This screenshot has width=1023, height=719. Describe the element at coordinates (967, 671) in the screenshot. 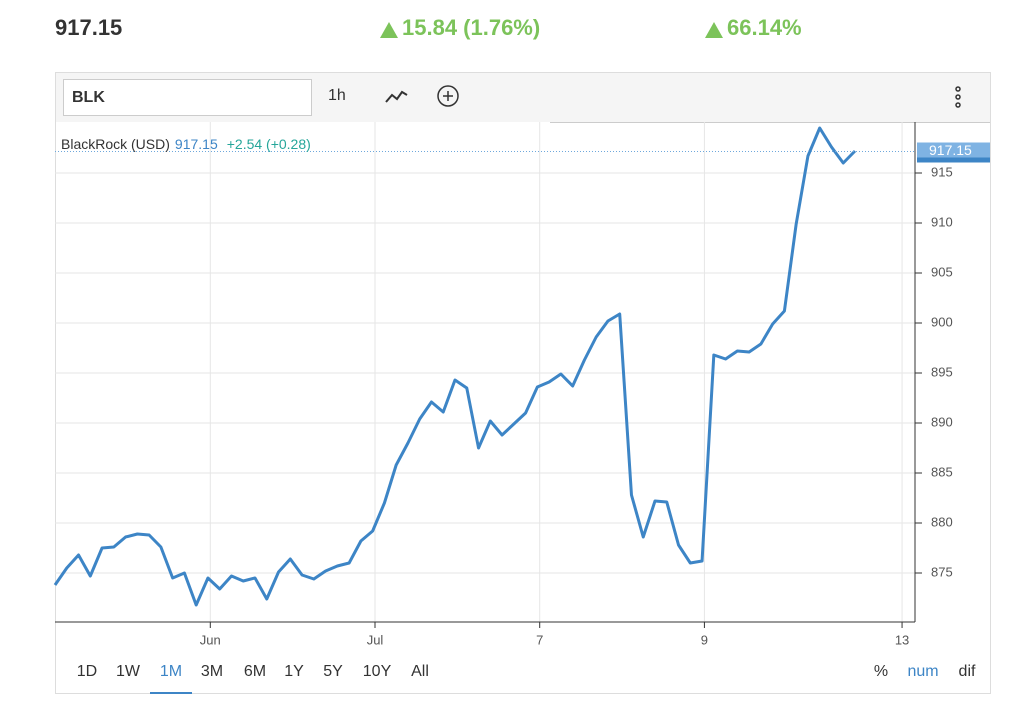

I see `mode-button: dif` at that location.